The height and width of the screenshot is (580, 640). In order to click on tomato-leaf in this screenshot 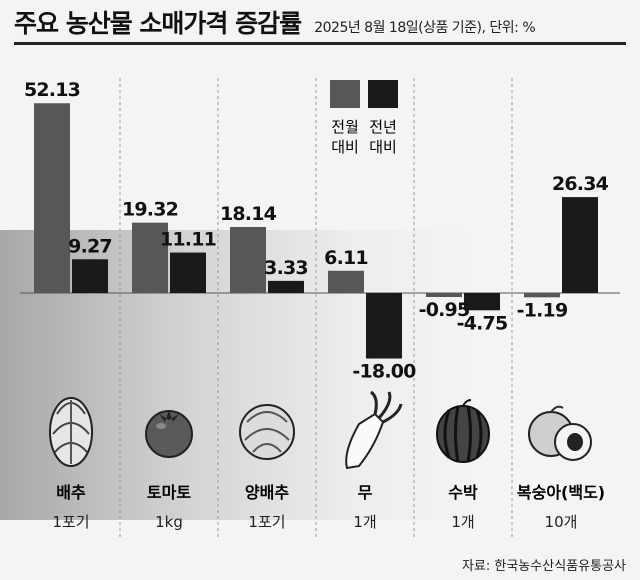, I will do `click(169, 416)`.